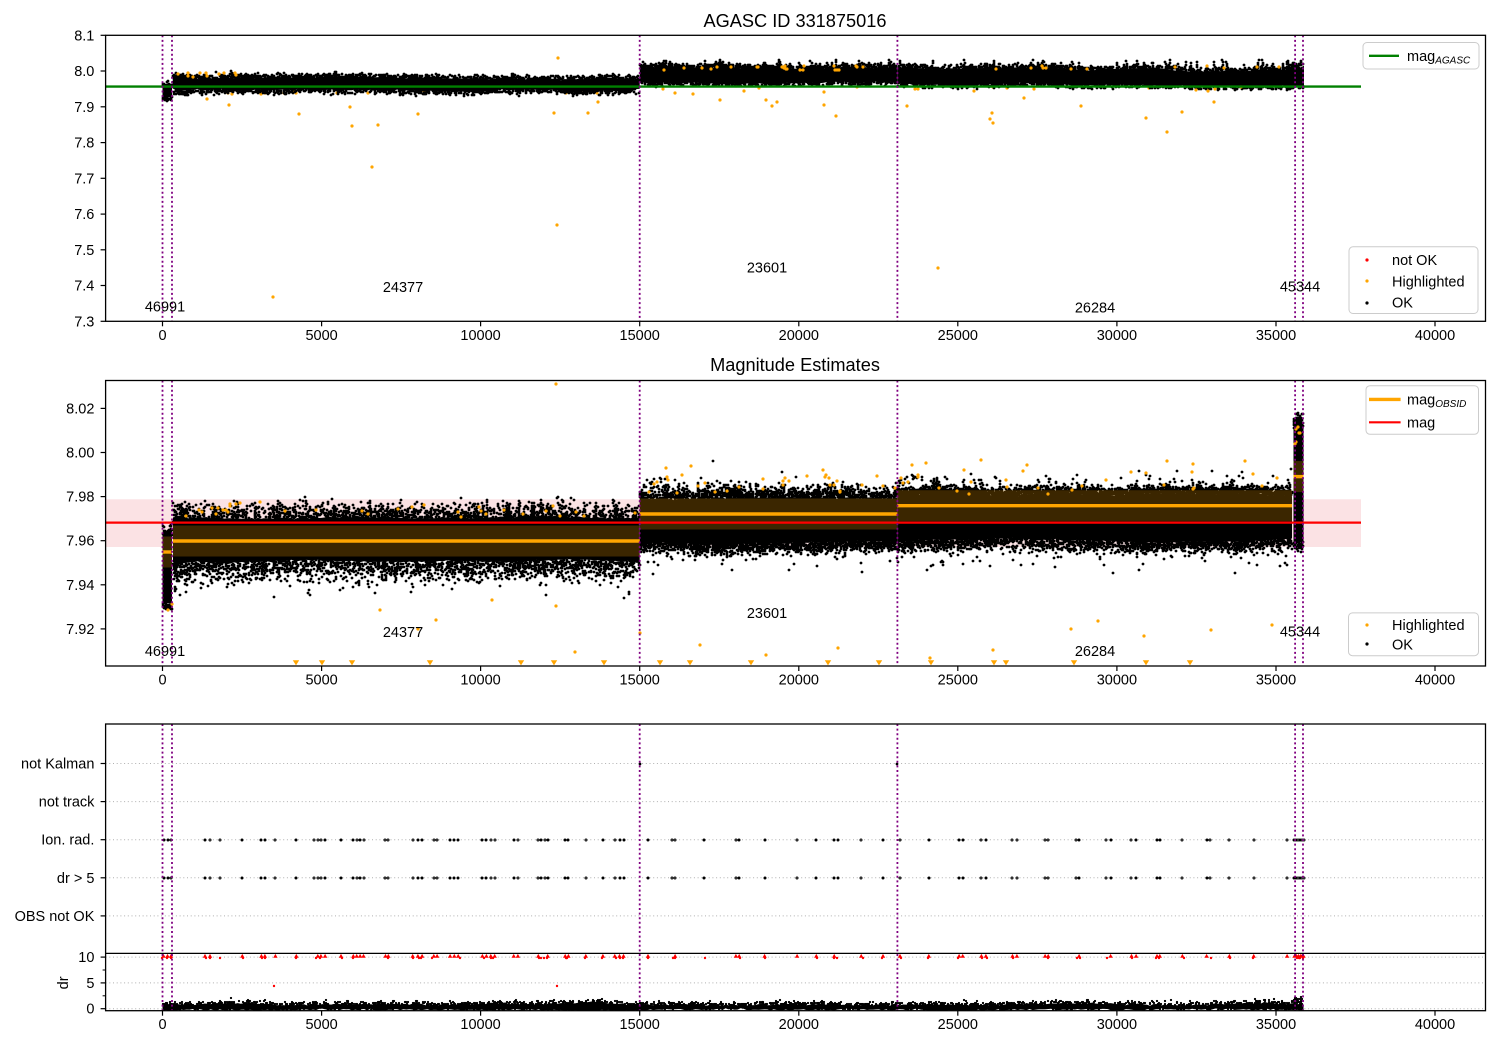  Describe the element at coordinates (55, 917) in the screenshot. I see `svg-text: OBS not OK` at that location.